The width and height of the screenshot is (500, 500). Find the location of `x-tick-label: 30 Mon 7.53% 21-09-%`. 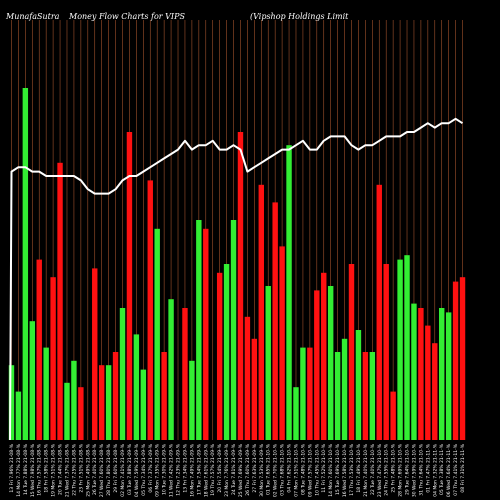

x-tick-label: 30 Mon 7.53% 21-09-% is located at coordinates (262, 470).